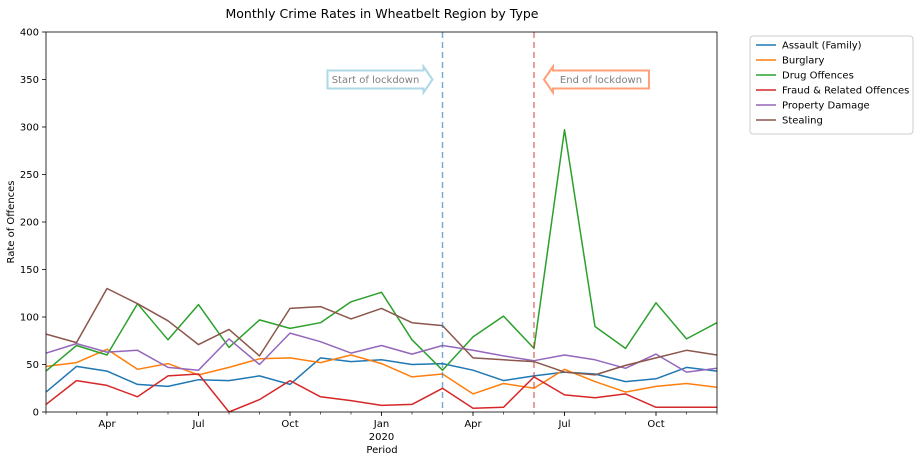  I want to click on y-tick-label: 200, so click(29, 223).